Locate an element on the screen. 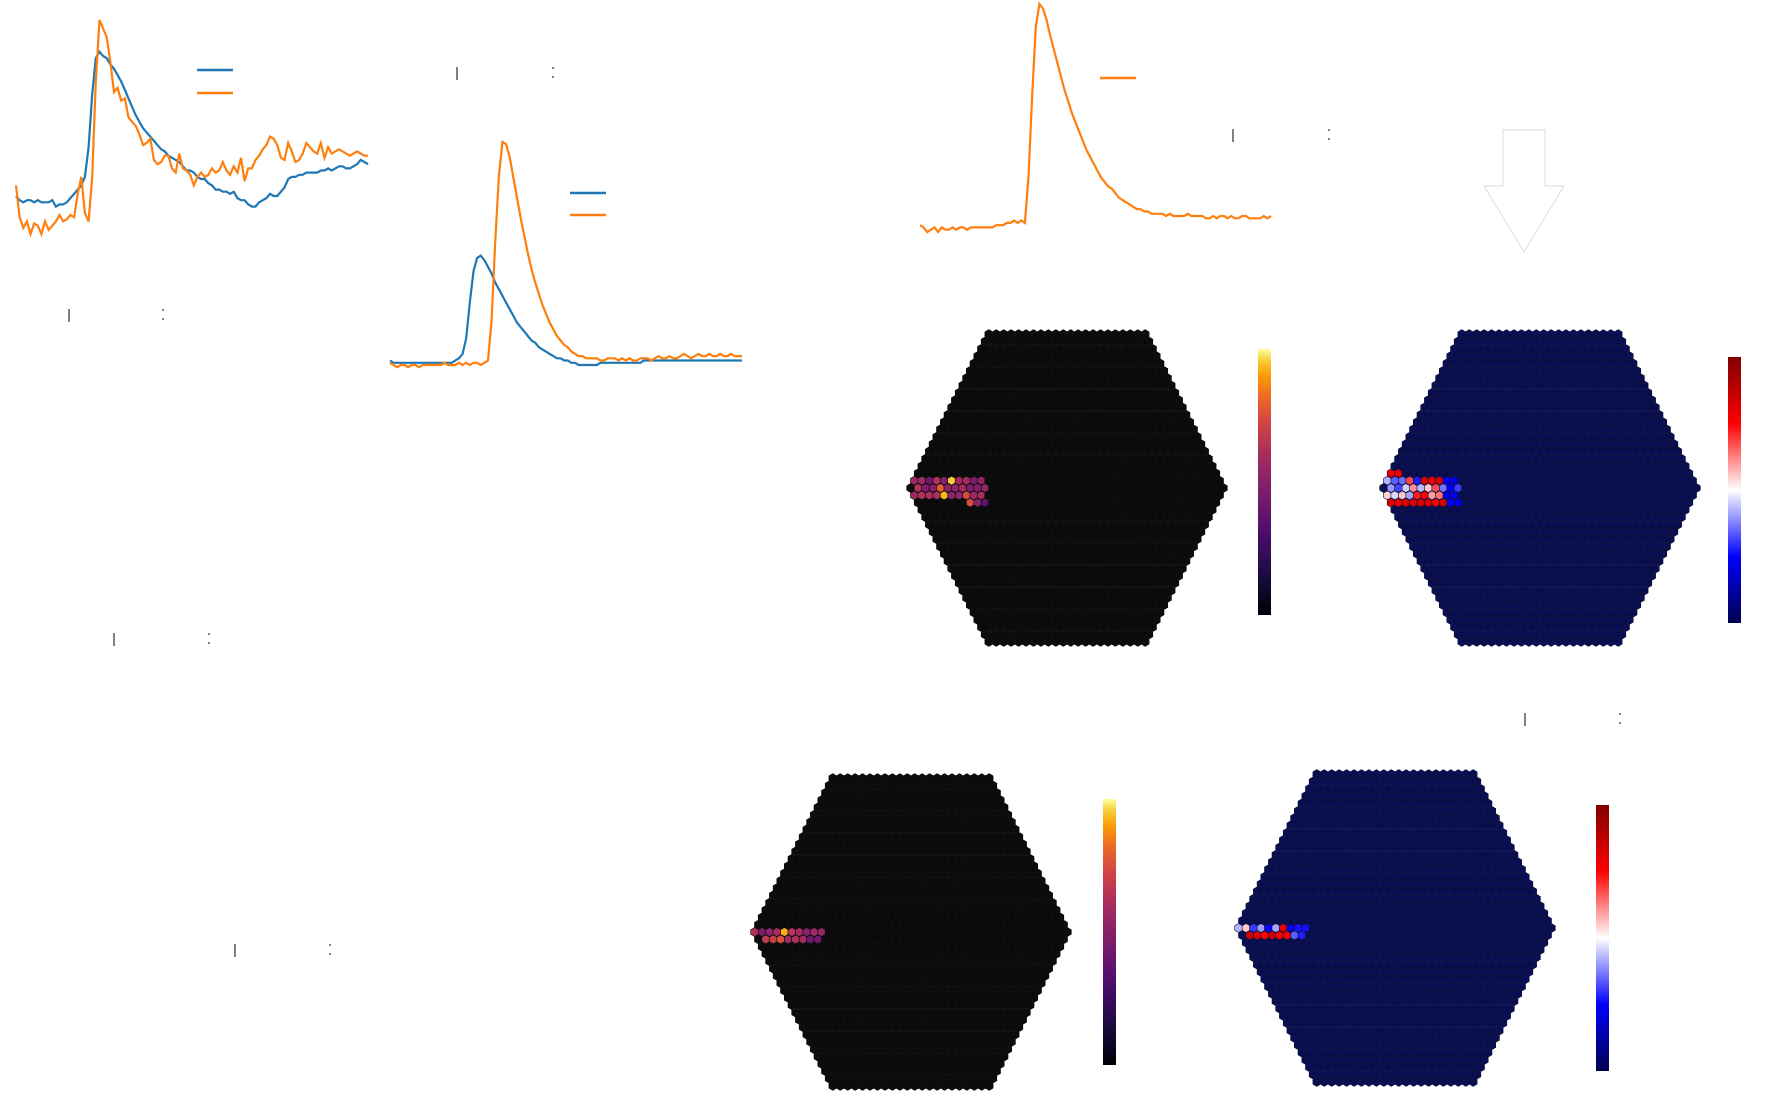  axis-stub is located at coordinates (1572, 719).